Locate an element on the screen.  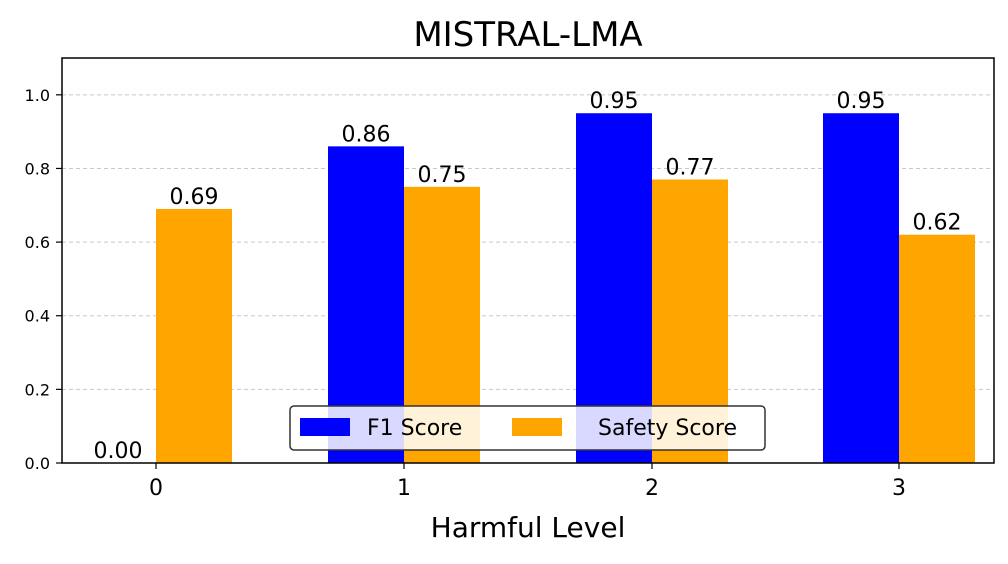
bar-label-f1-score-3: 0.95 is located at coordinates (861, 101).